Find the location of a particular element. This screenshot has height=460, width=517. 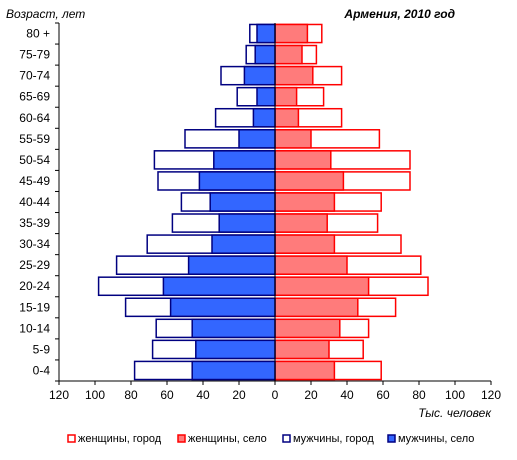

legend-label-male-urban: мужчины, город is located at coordinates (333, 439).